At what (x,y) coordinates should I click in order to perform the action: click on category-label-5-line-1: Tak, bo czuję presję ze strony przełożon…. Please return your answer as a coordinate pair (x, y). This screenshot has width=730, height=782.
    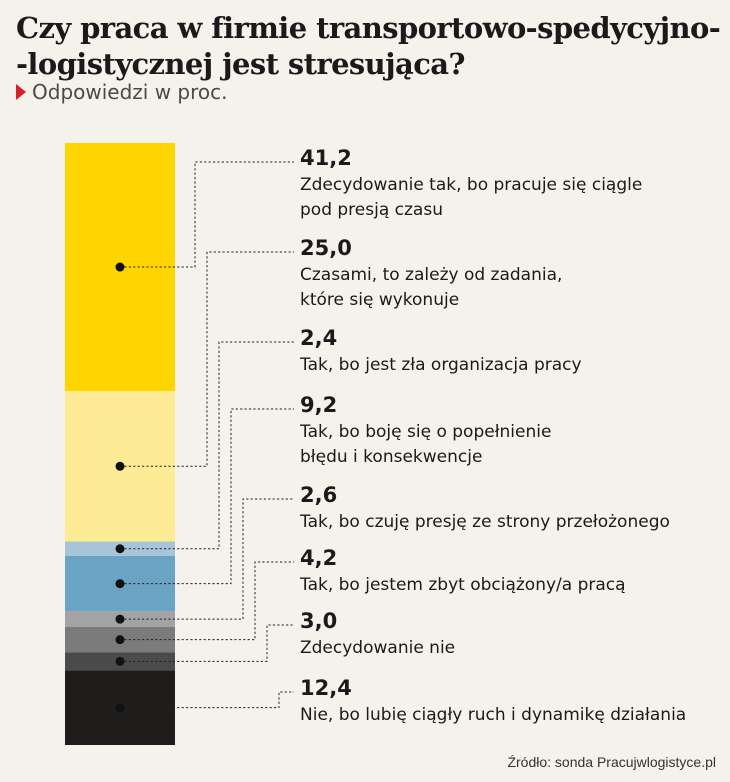
    Looking at the image, I should click on (484, 522).